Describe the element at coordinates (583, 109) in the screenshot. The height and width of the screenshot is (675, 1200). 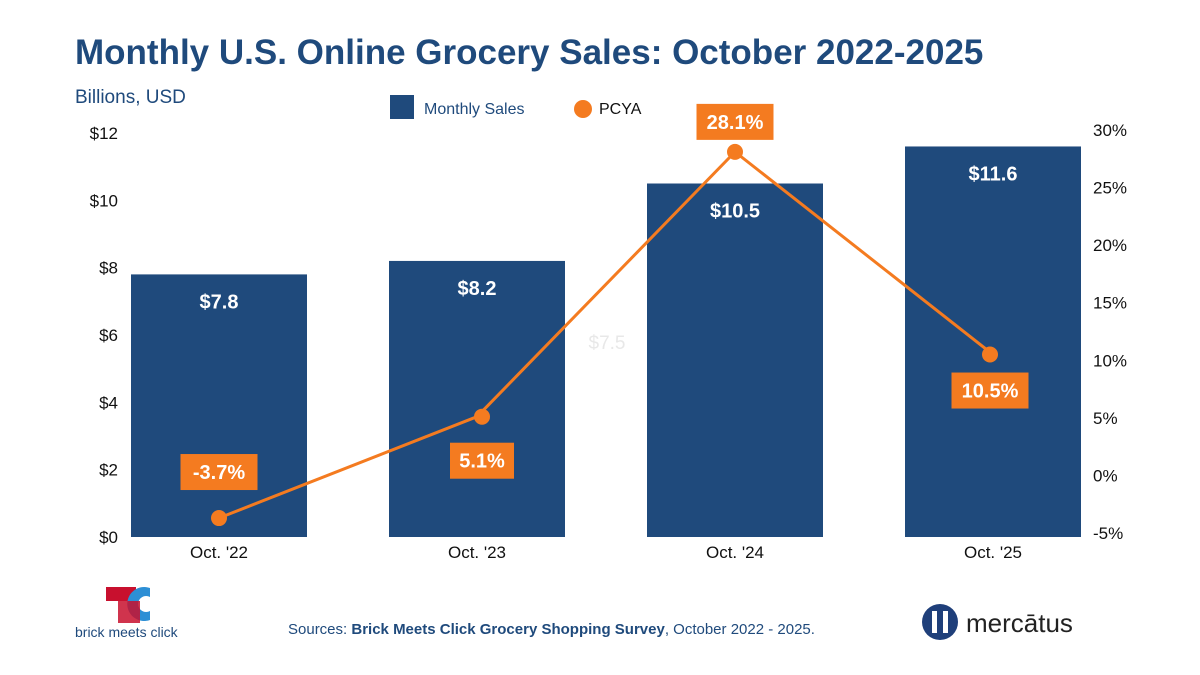
I see `legend-swatch-pcya` at that location.